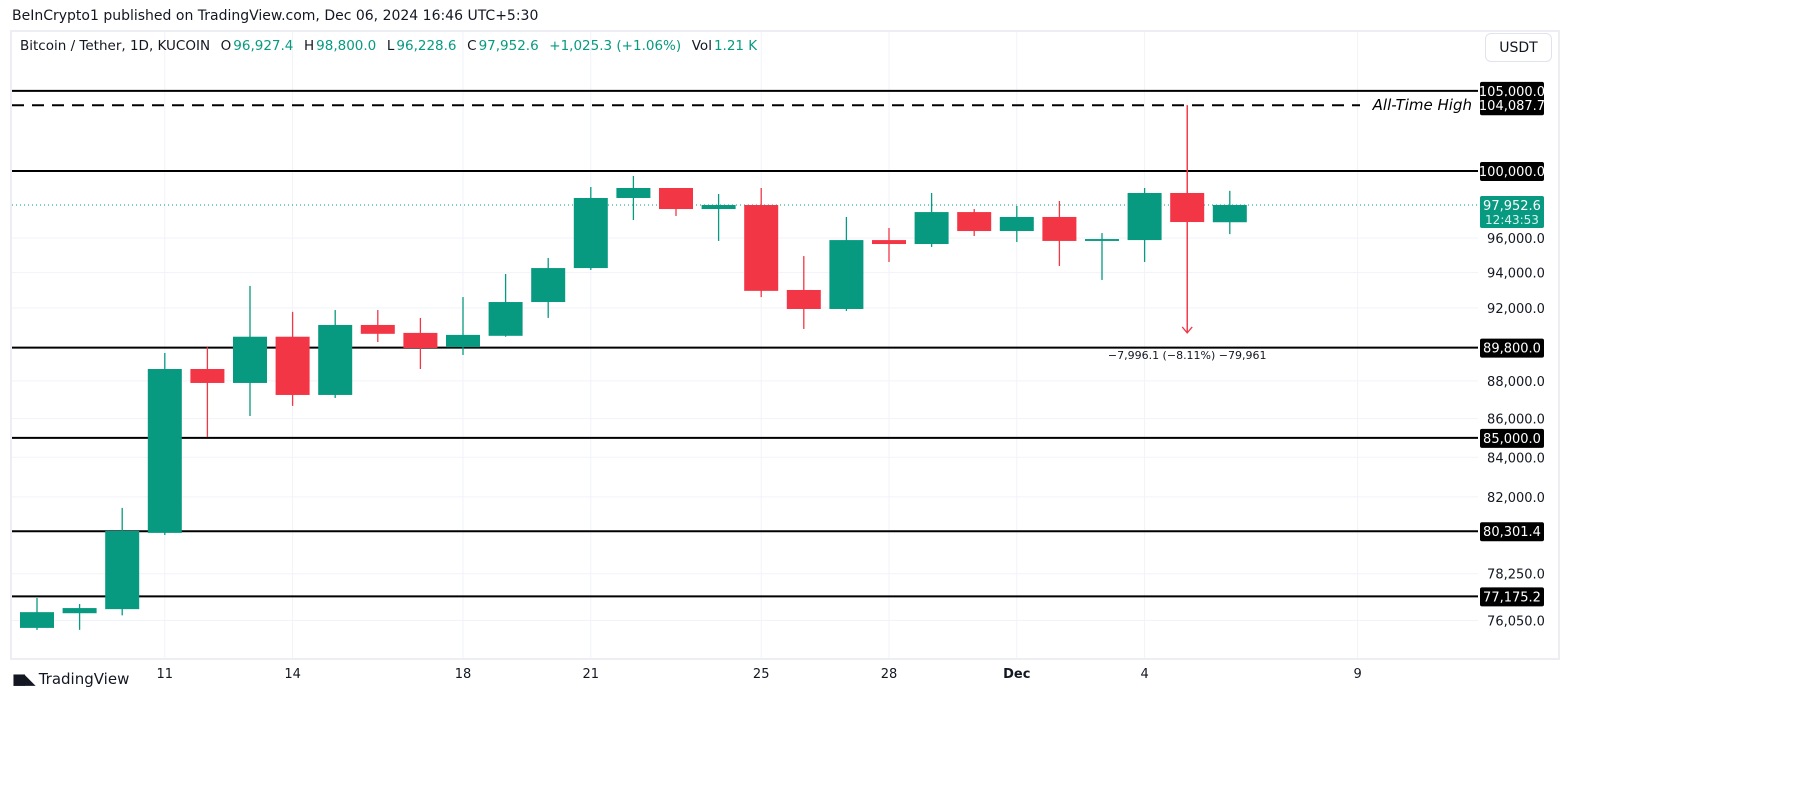 This screenshot has width=1805, height=803. What do you see at coordinates (309, 46) in the screenshot?
I see `high-label: H` at bounding box center [309, 46].